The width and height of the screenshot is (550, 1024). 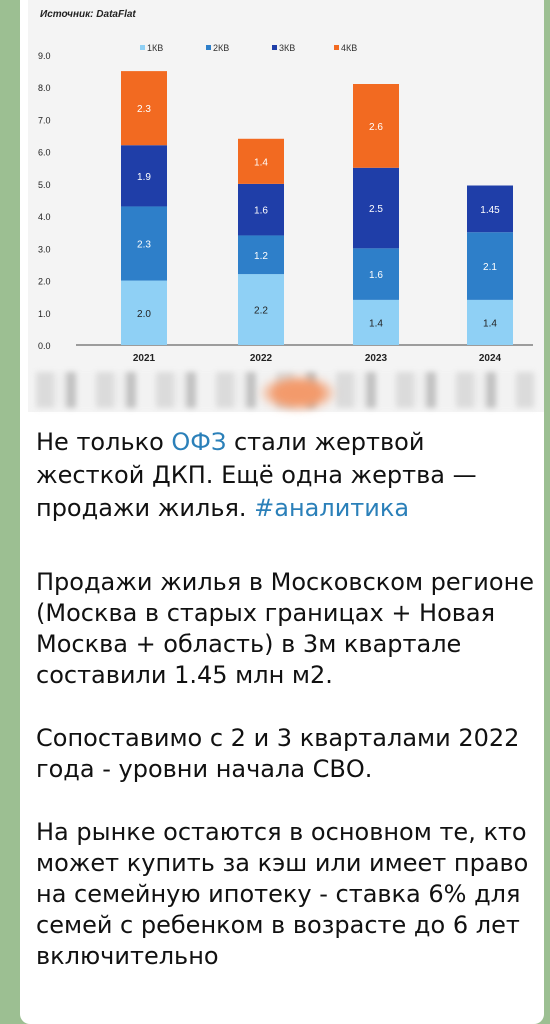 What do you see at coordinates (44, 217) in the screenshot?
I see `y-tick-label: 4.0` at bounding box center [44, 217].